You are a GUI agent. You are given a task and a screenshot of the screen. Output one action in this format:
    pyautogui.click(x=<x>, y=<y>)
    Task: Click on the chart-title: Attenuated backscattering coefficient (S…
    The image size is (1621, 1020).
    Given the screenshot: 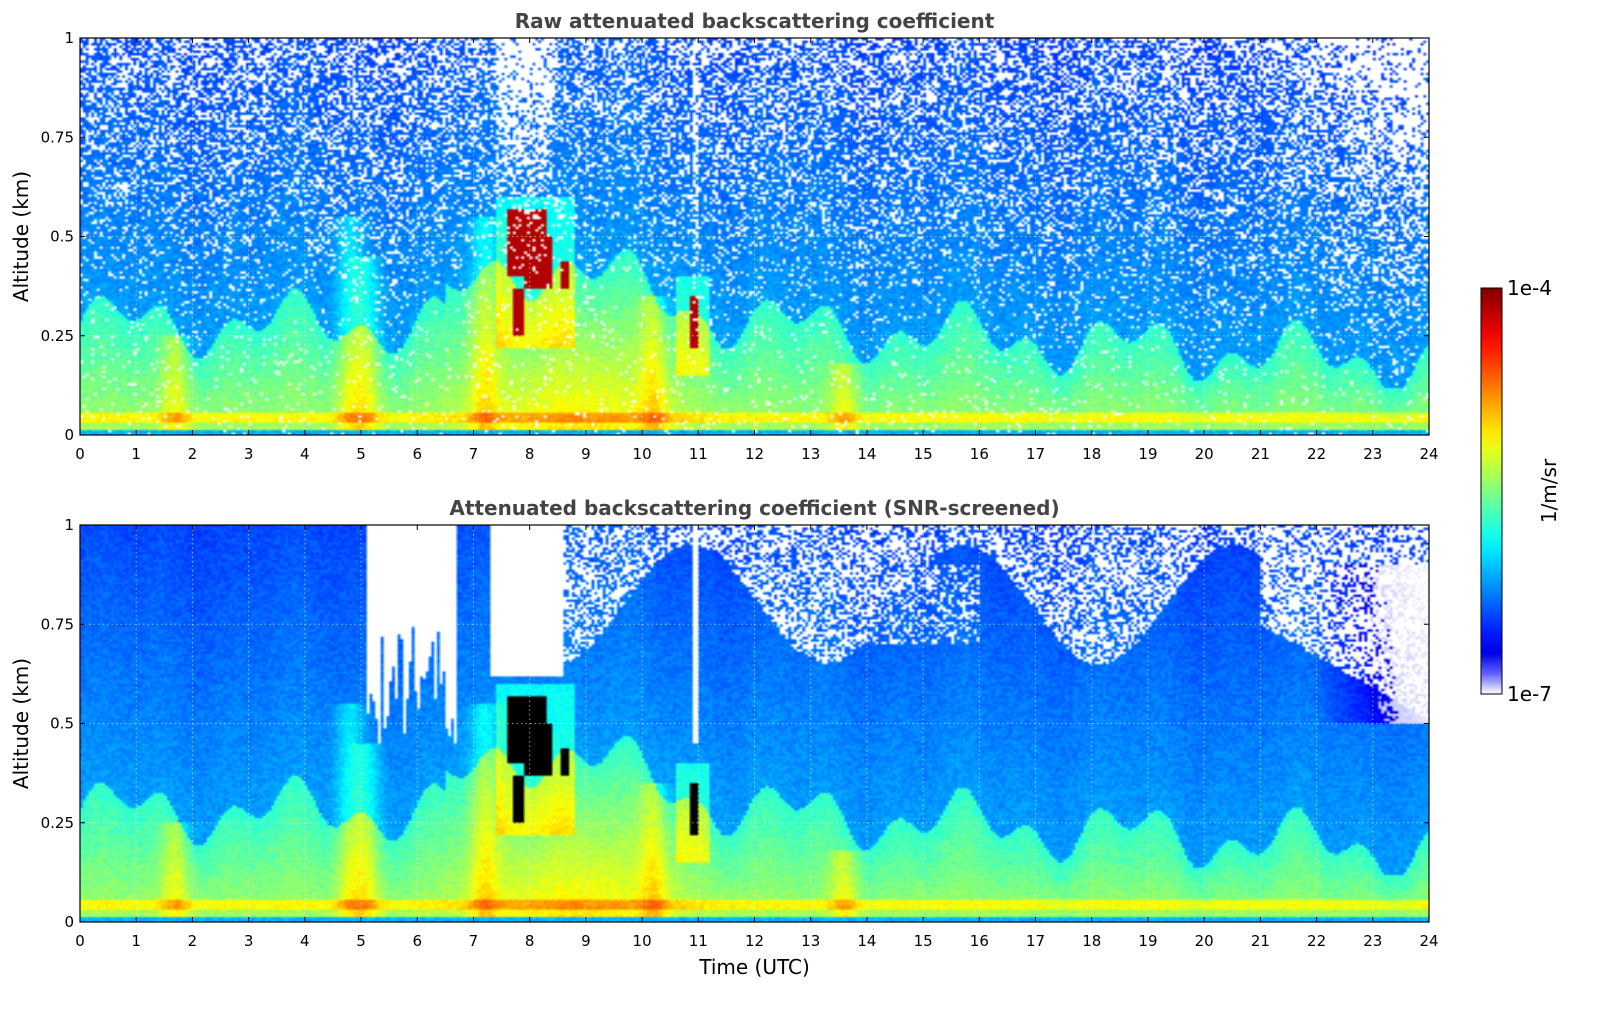 What is the action you would take?
    pyautogui.click(x=754, y=508)
    